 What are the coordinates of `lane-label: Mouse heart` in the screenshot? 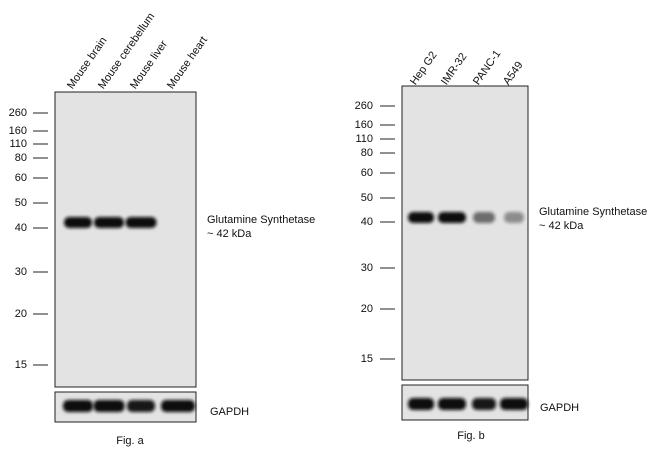 It's located at (187, 62).